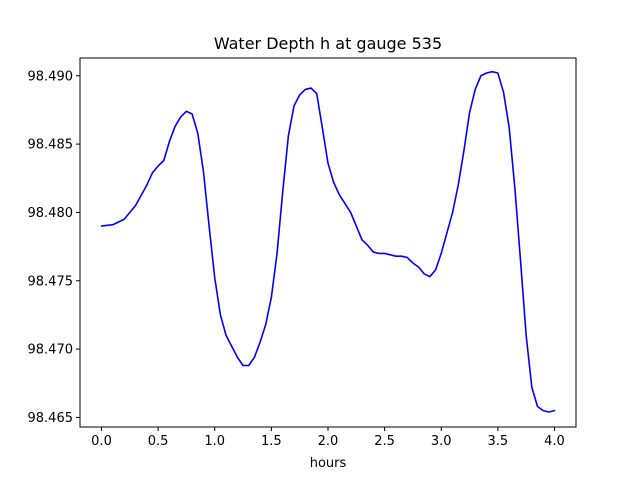 The height and width of the screenshot is (480, 640). I want to click on x-tick-label: 0.5, so click(158, 441).